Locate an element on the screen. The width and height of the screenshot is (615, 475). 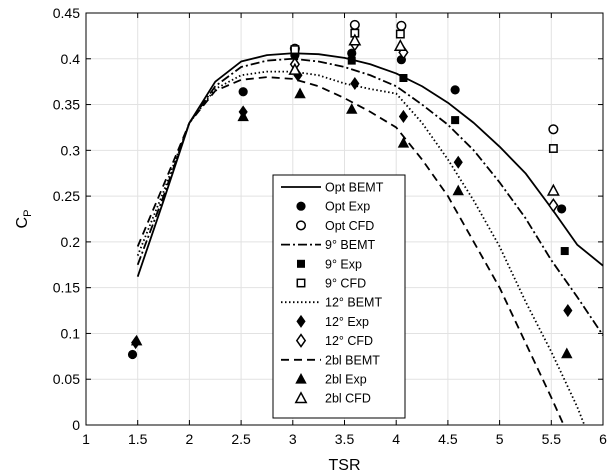
legend-label: Opt BEMT is located at coordinates (354, 188).